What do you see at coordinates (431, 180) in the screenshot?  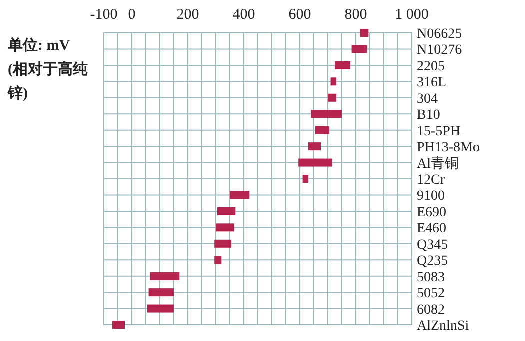 I see `y-tick-label: 12Cr` at bounding box center [431, 180].